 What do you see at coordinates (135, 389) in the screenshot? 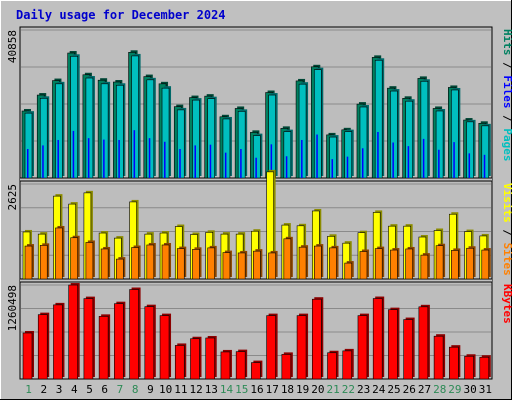
I see `day-label-8: 8` at bounding box center [135, 389].